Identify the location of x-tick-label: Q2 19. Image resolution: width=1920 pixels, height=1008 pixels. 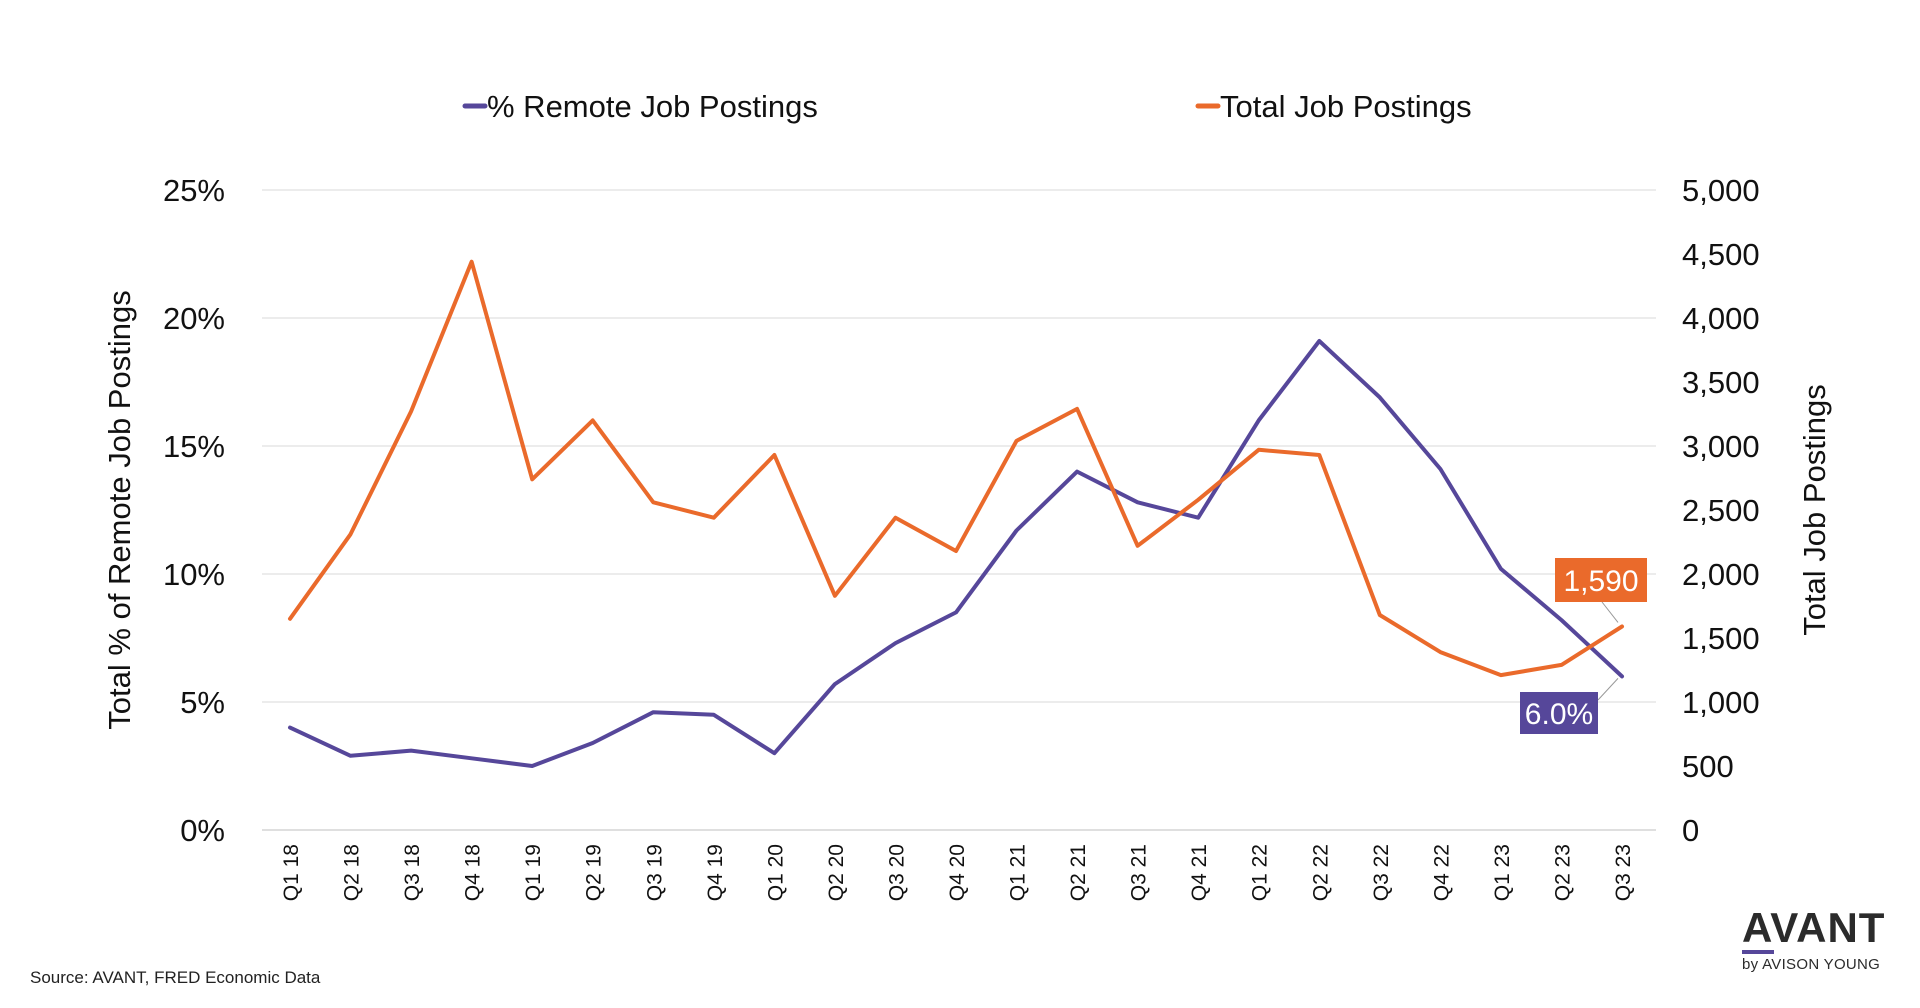
(594, 872).